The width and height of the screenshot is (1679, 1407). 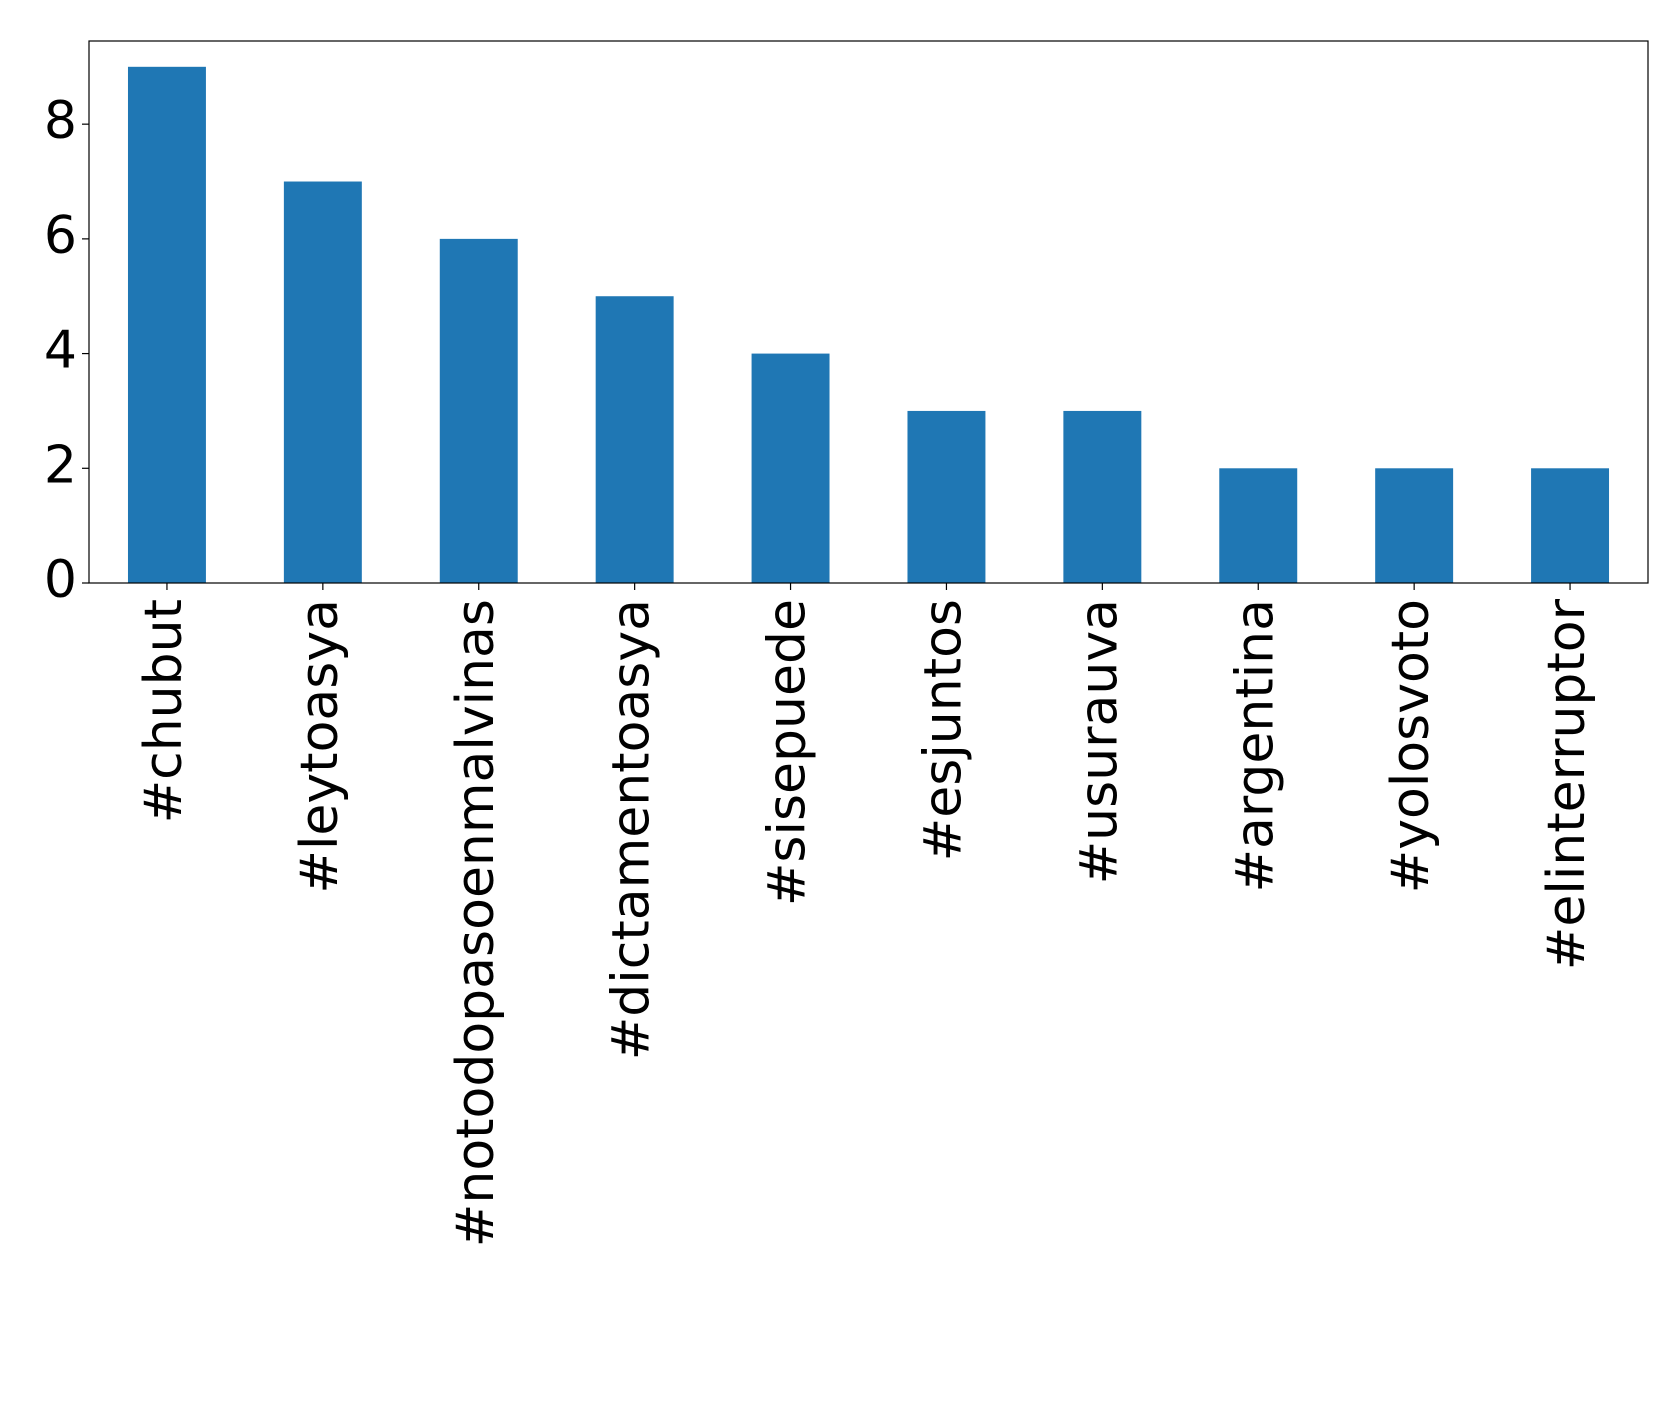 What do you see at coordinates (60, 580) in the screenshot?
I see `y-tick-label: 0` at bounding box center [60, 580].